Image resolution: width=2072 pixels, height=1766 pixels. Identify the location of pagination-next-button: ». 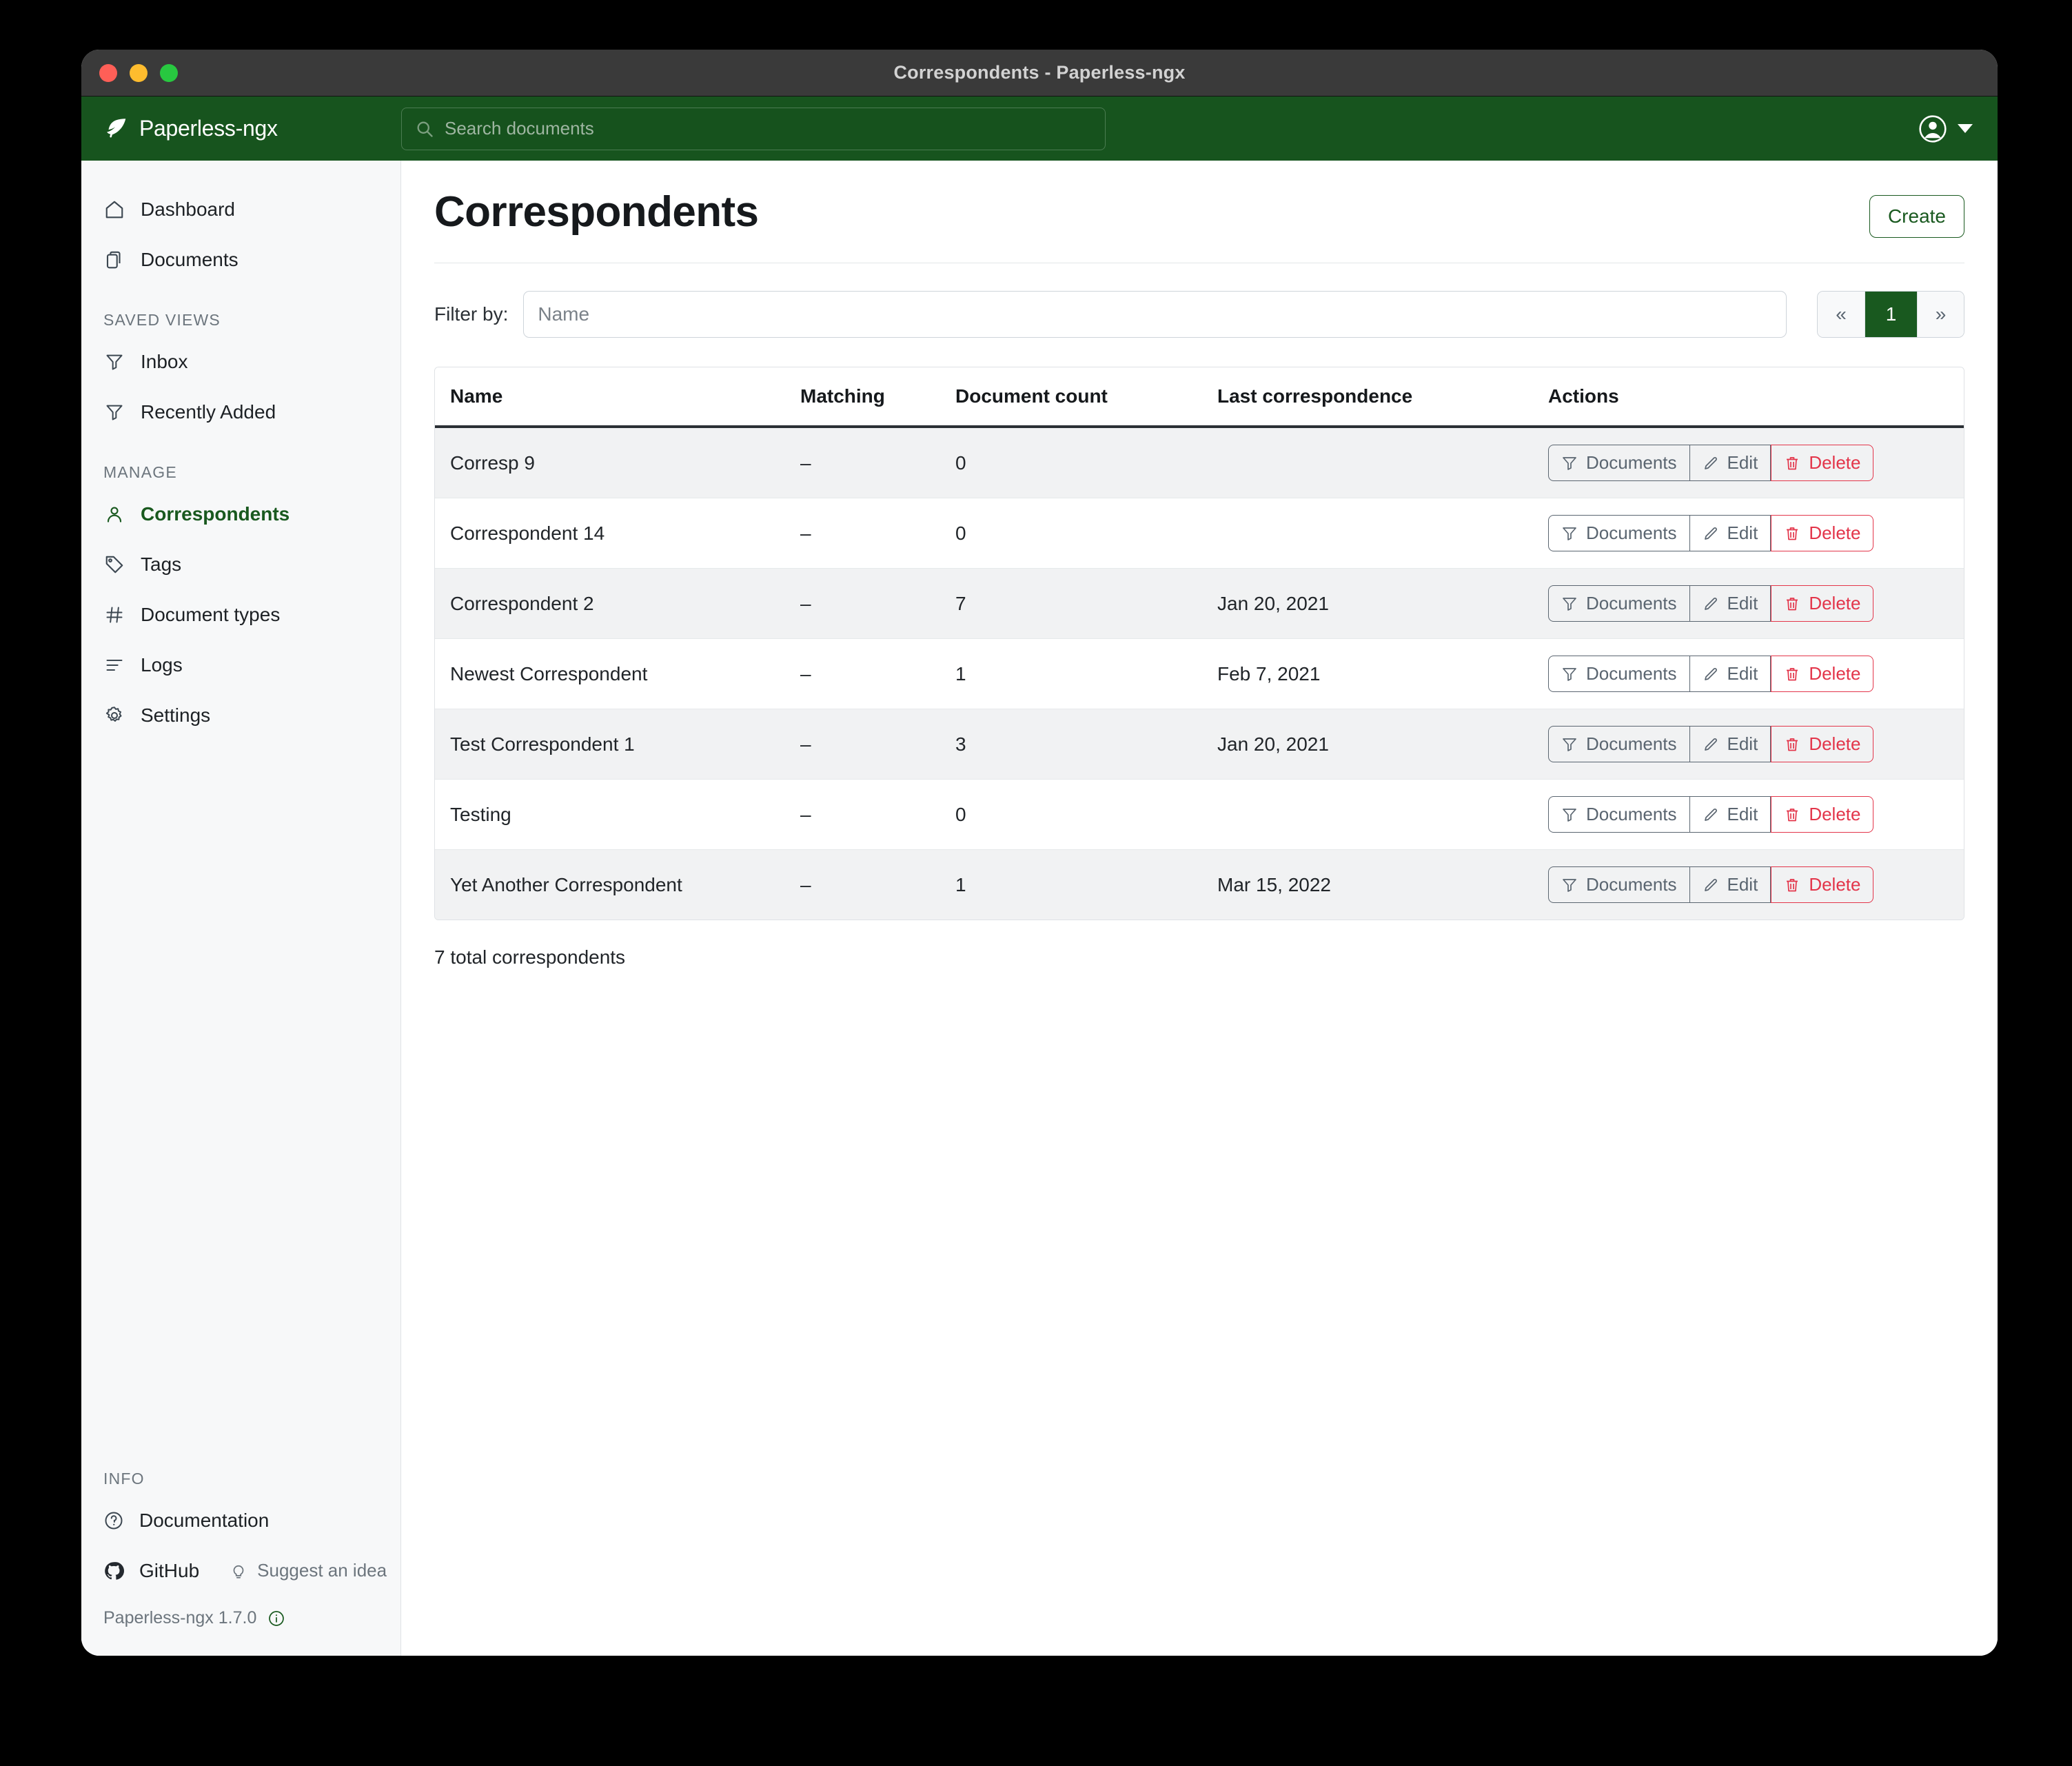
(1940, 314).